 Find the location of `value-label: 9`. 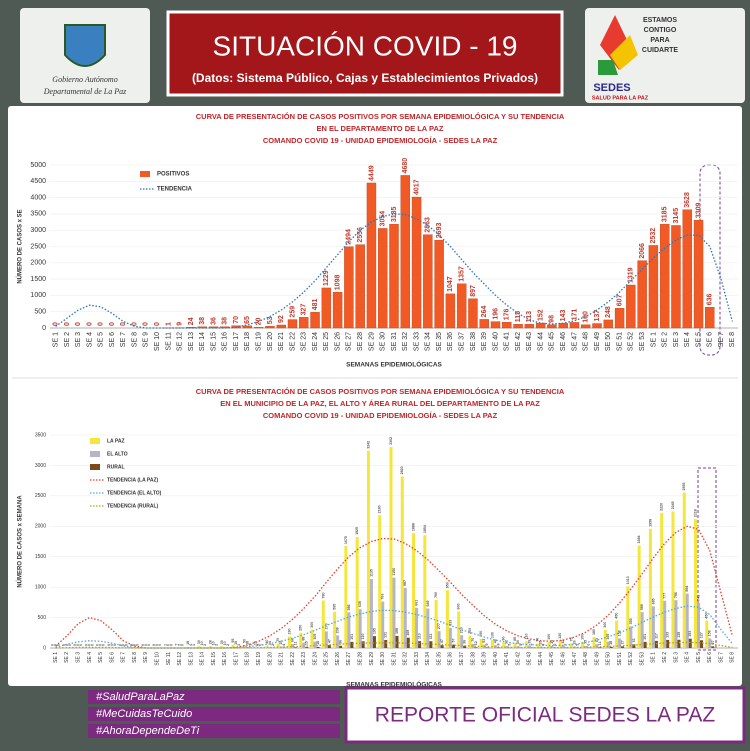

value-label: 9 is located at coordinates (487, 644).